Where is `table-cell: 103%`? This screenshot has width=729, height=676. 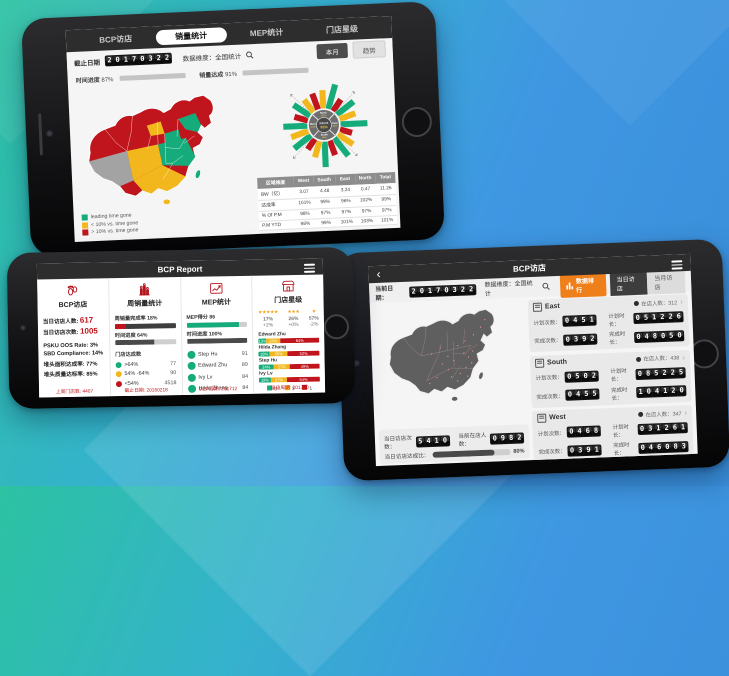 table-cell: 103% is located at coordinates (367, 221).